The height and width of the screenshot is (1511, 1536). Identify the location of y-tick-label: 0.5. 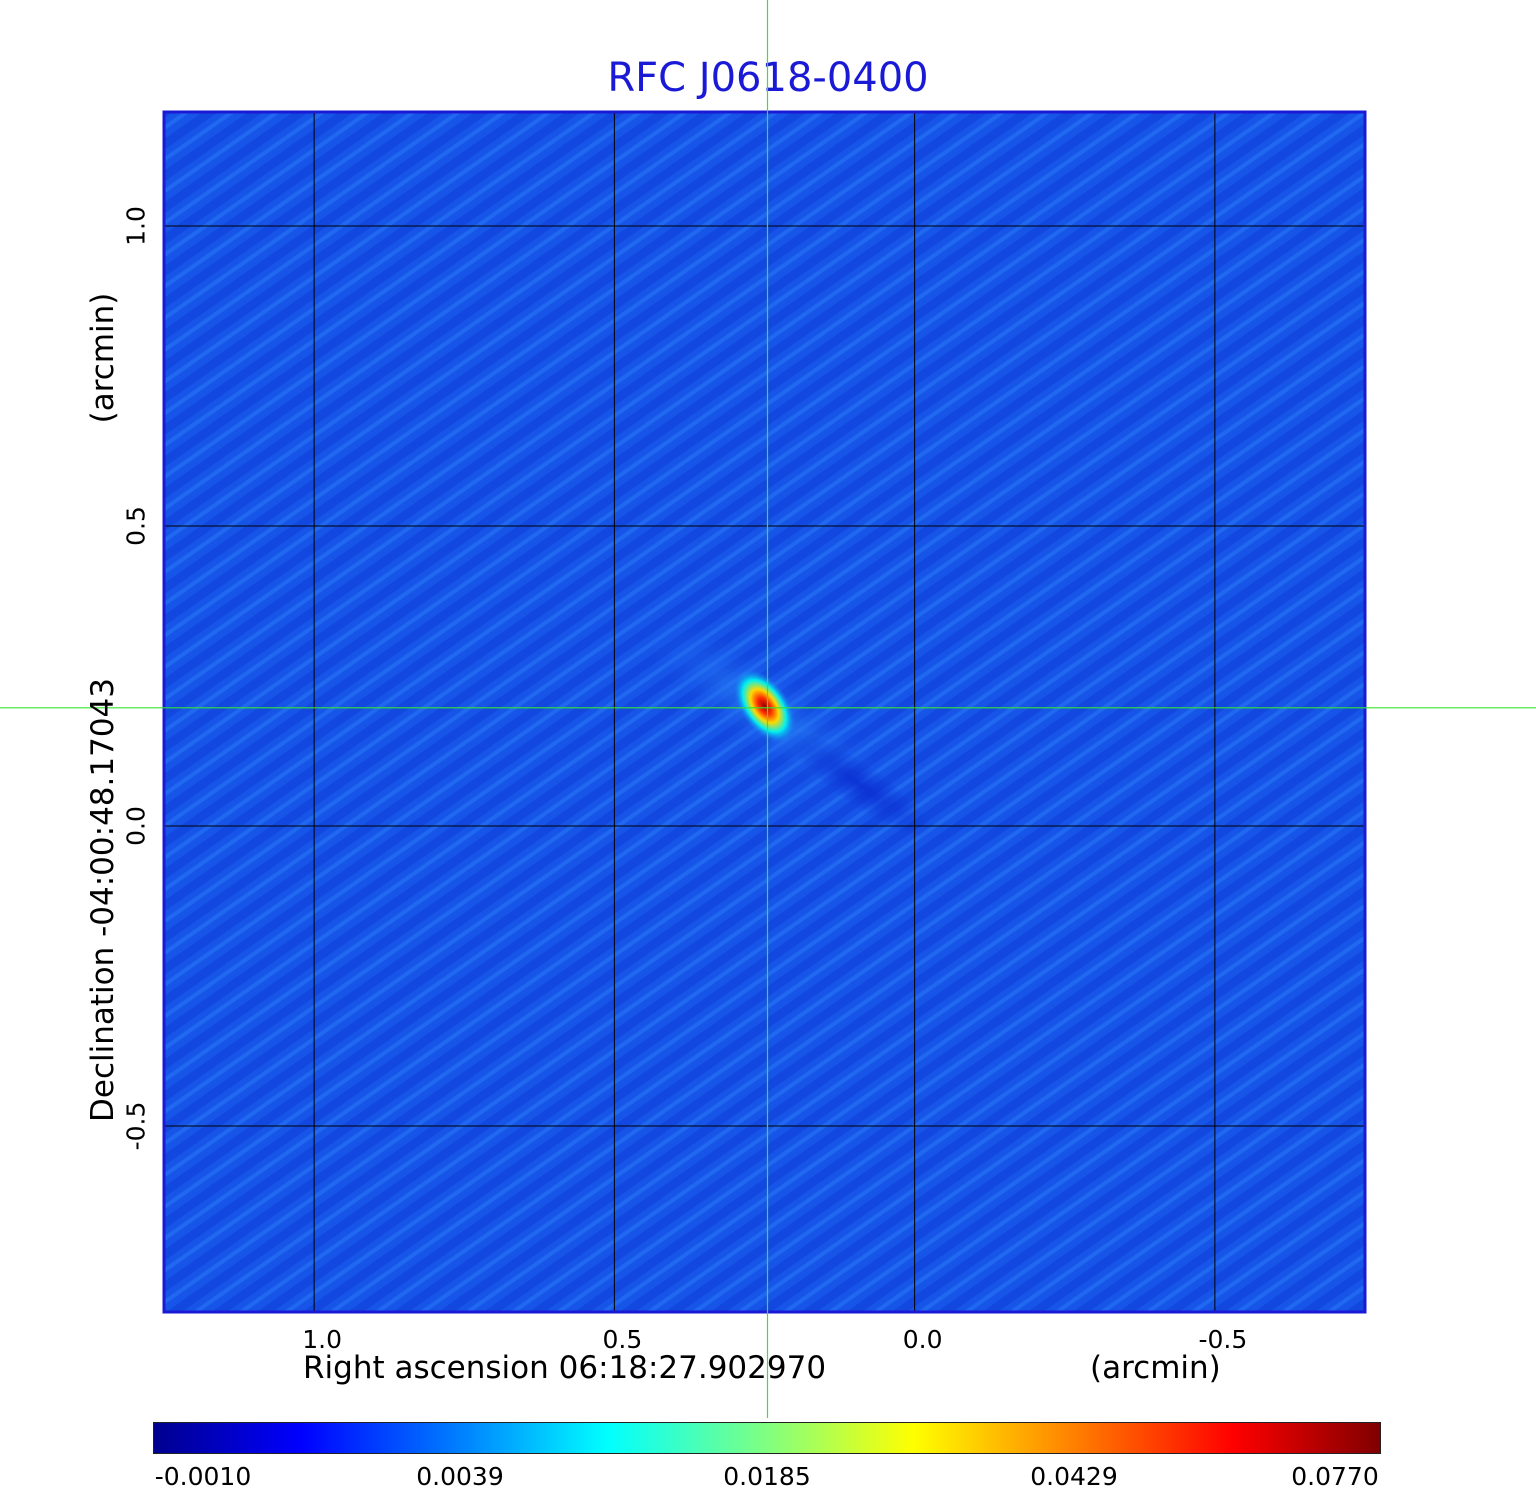
(136, 526).